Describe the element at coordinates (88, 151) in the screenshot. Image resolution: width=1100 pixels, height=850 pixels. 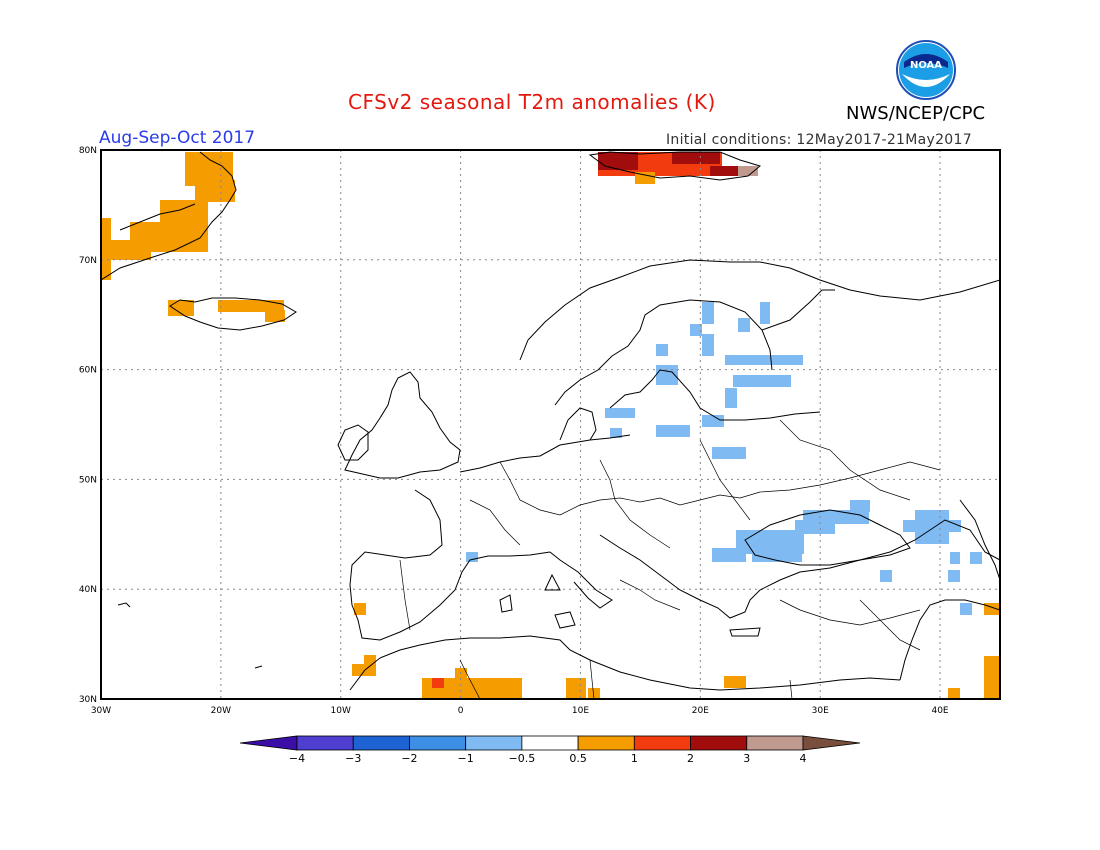
I see `lat-tick-label: 80N` at that location.